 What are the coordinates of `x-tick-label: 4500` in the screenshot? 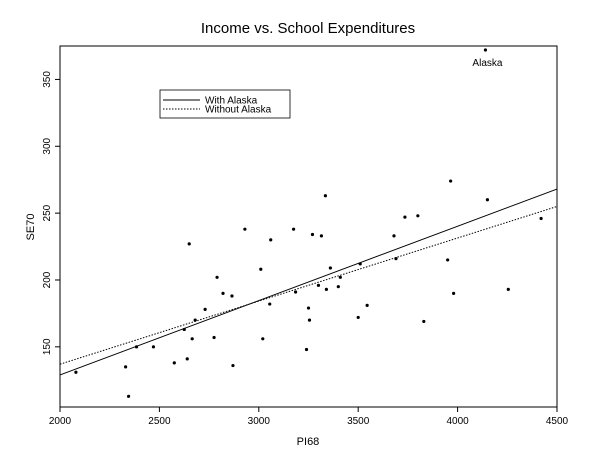 It's located at (557, 421).